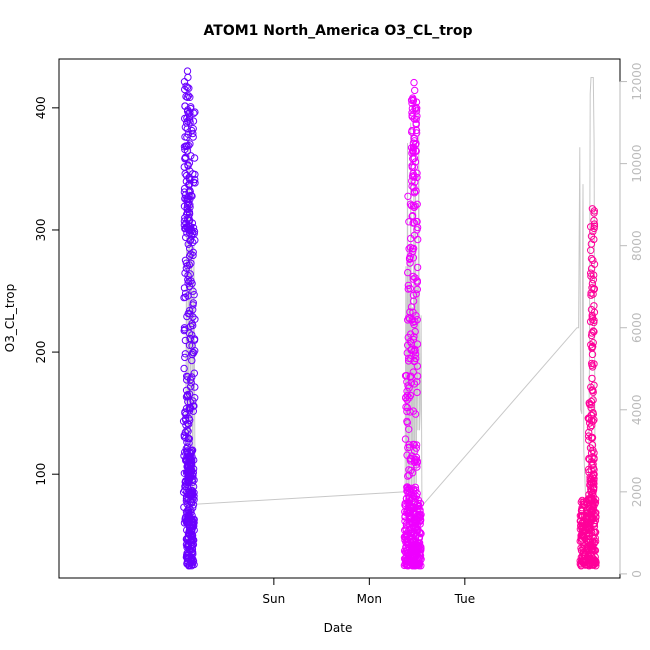  I want to click on y-tick-label: 200, so click(41, 352).